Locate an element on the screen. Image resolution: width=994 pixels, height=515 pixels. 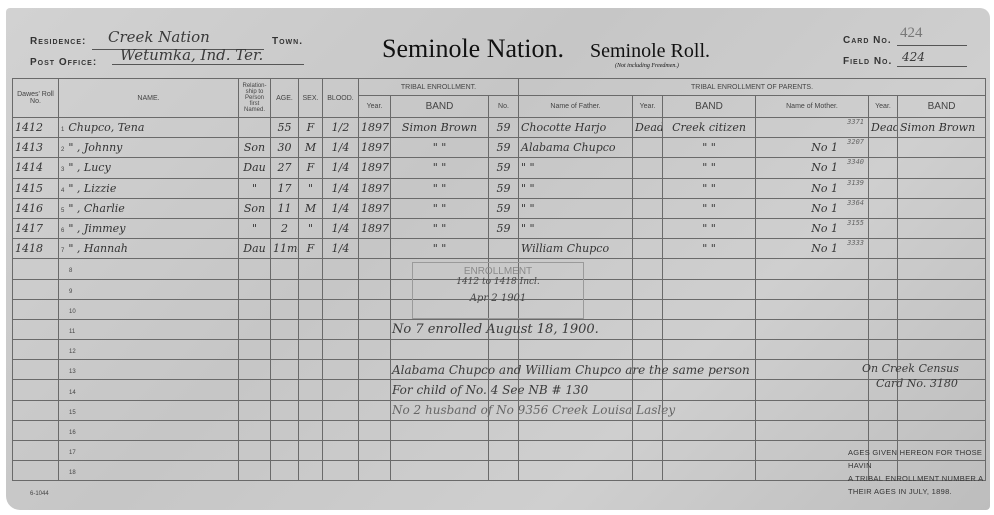
field-no-value: 424 is located at coordinates (913, 57).